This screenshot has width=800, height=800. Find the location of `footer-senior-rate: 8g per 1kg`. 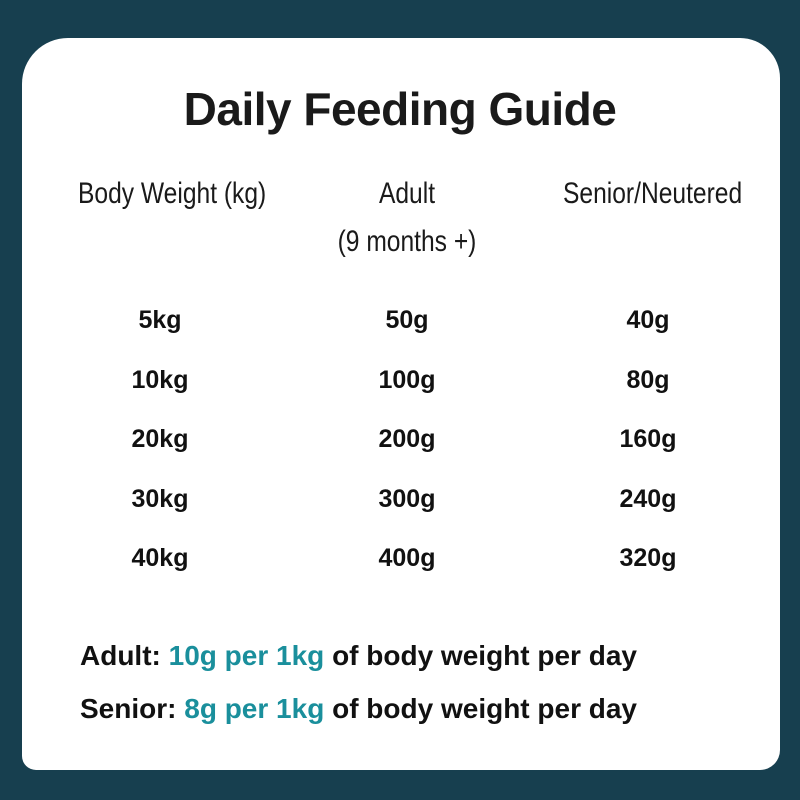

footer-senior-rate: 8g per 1kg is located at coordinates (254, 708).